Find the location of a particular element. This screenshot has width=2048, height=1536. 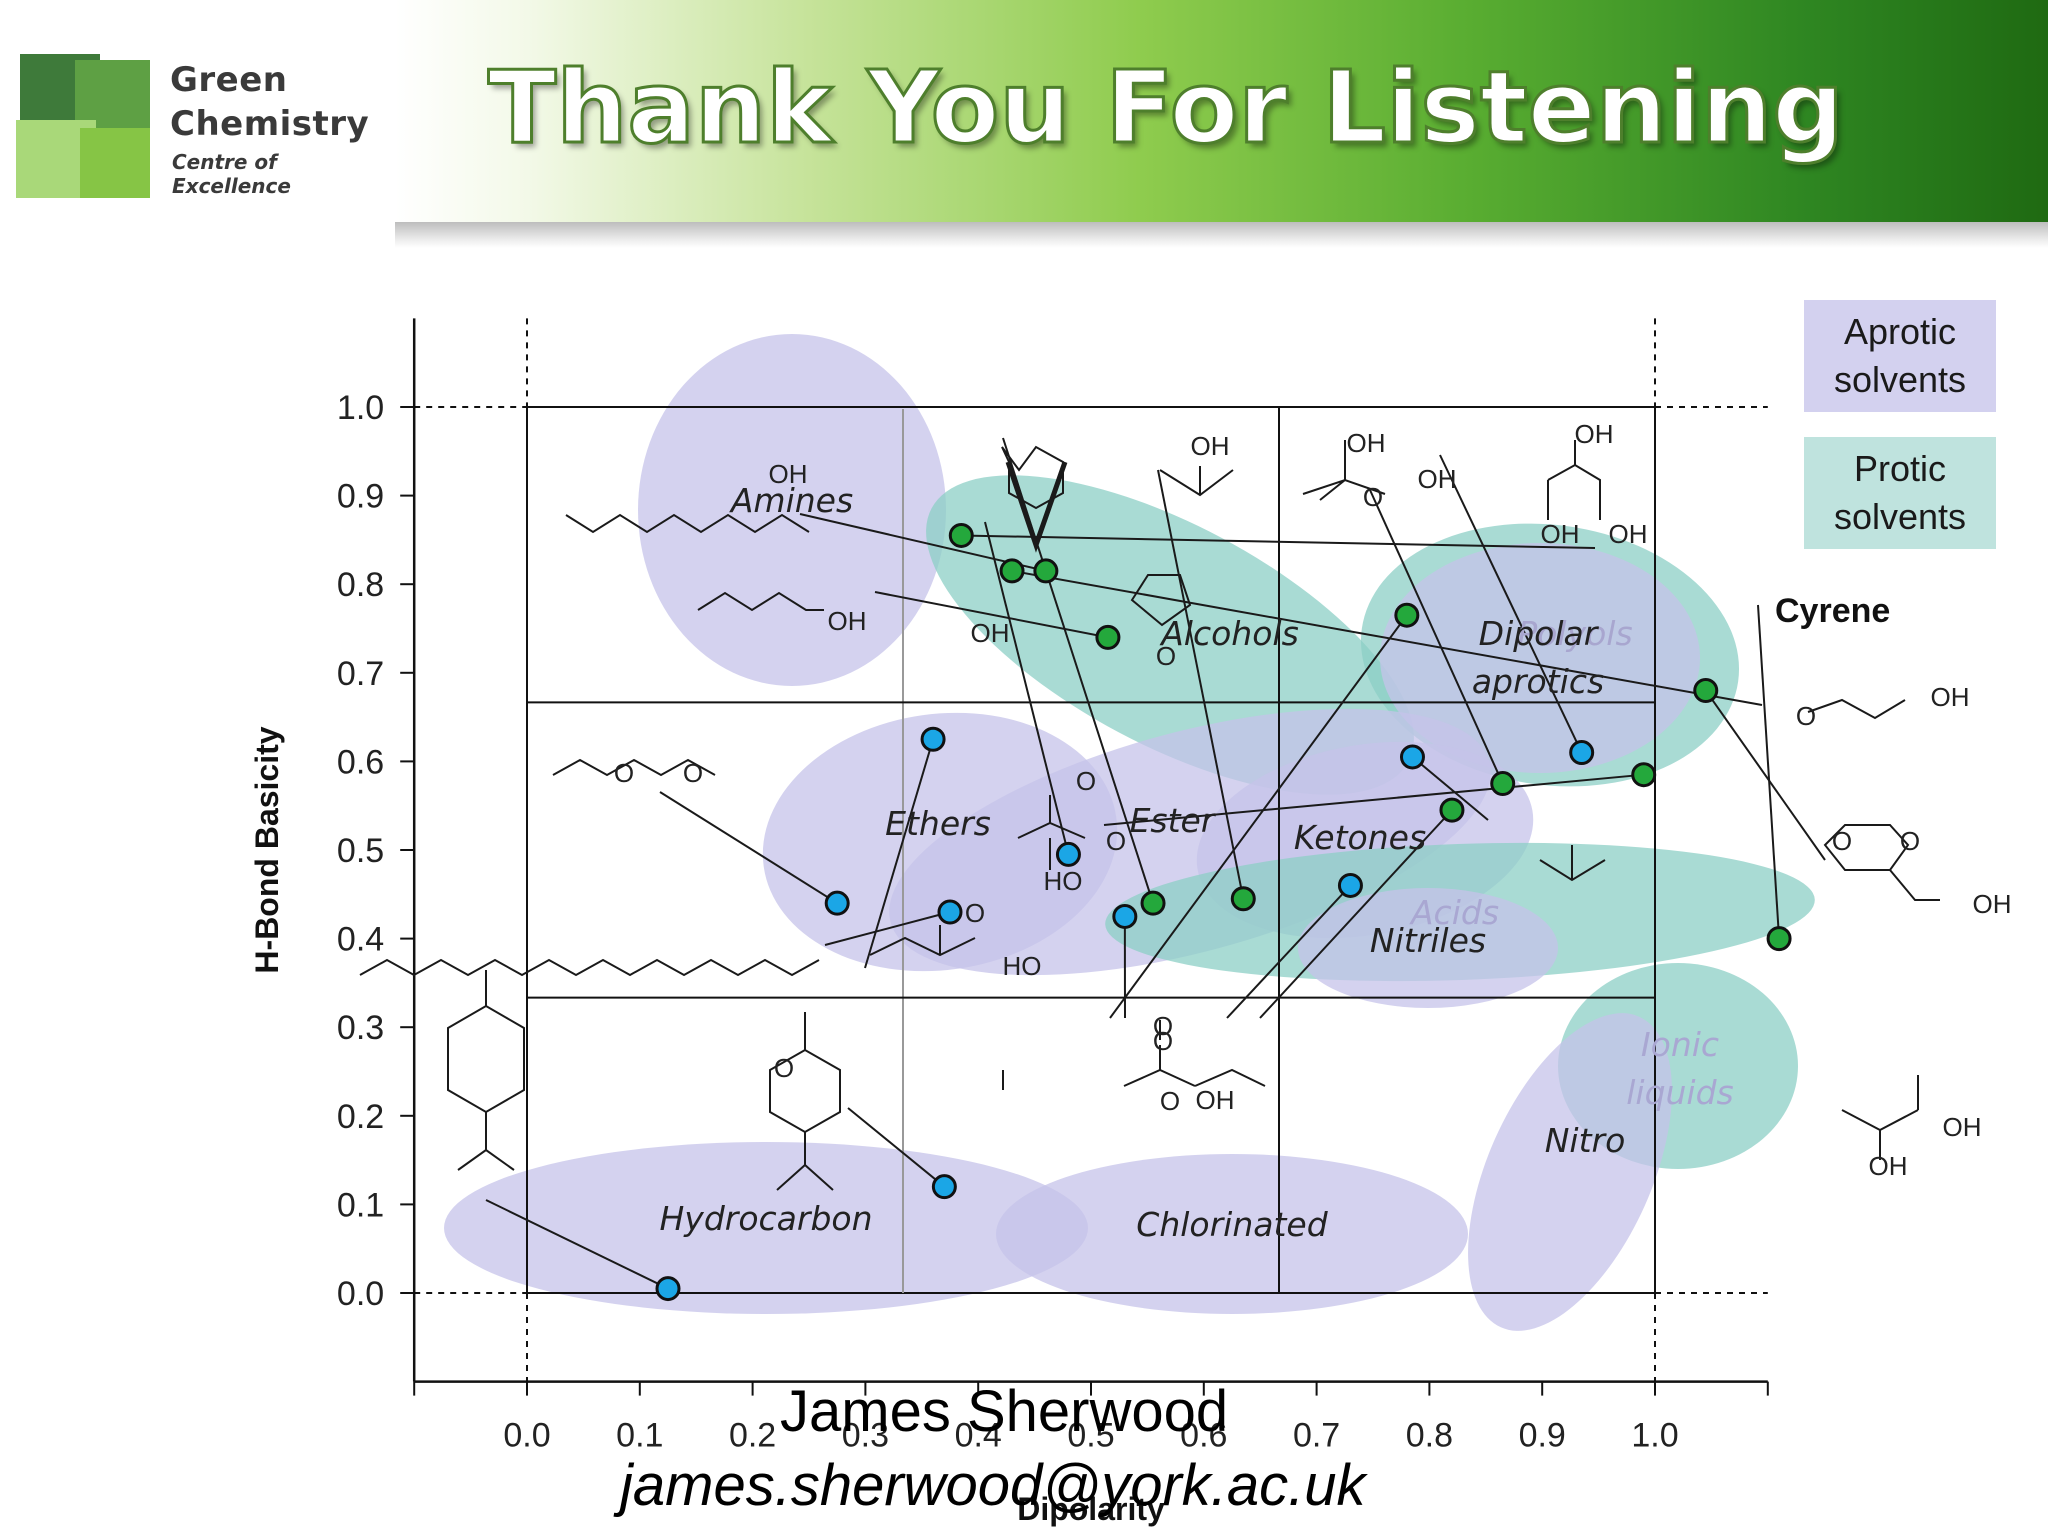

banner-shadow is located at coordinates (1221, 235).